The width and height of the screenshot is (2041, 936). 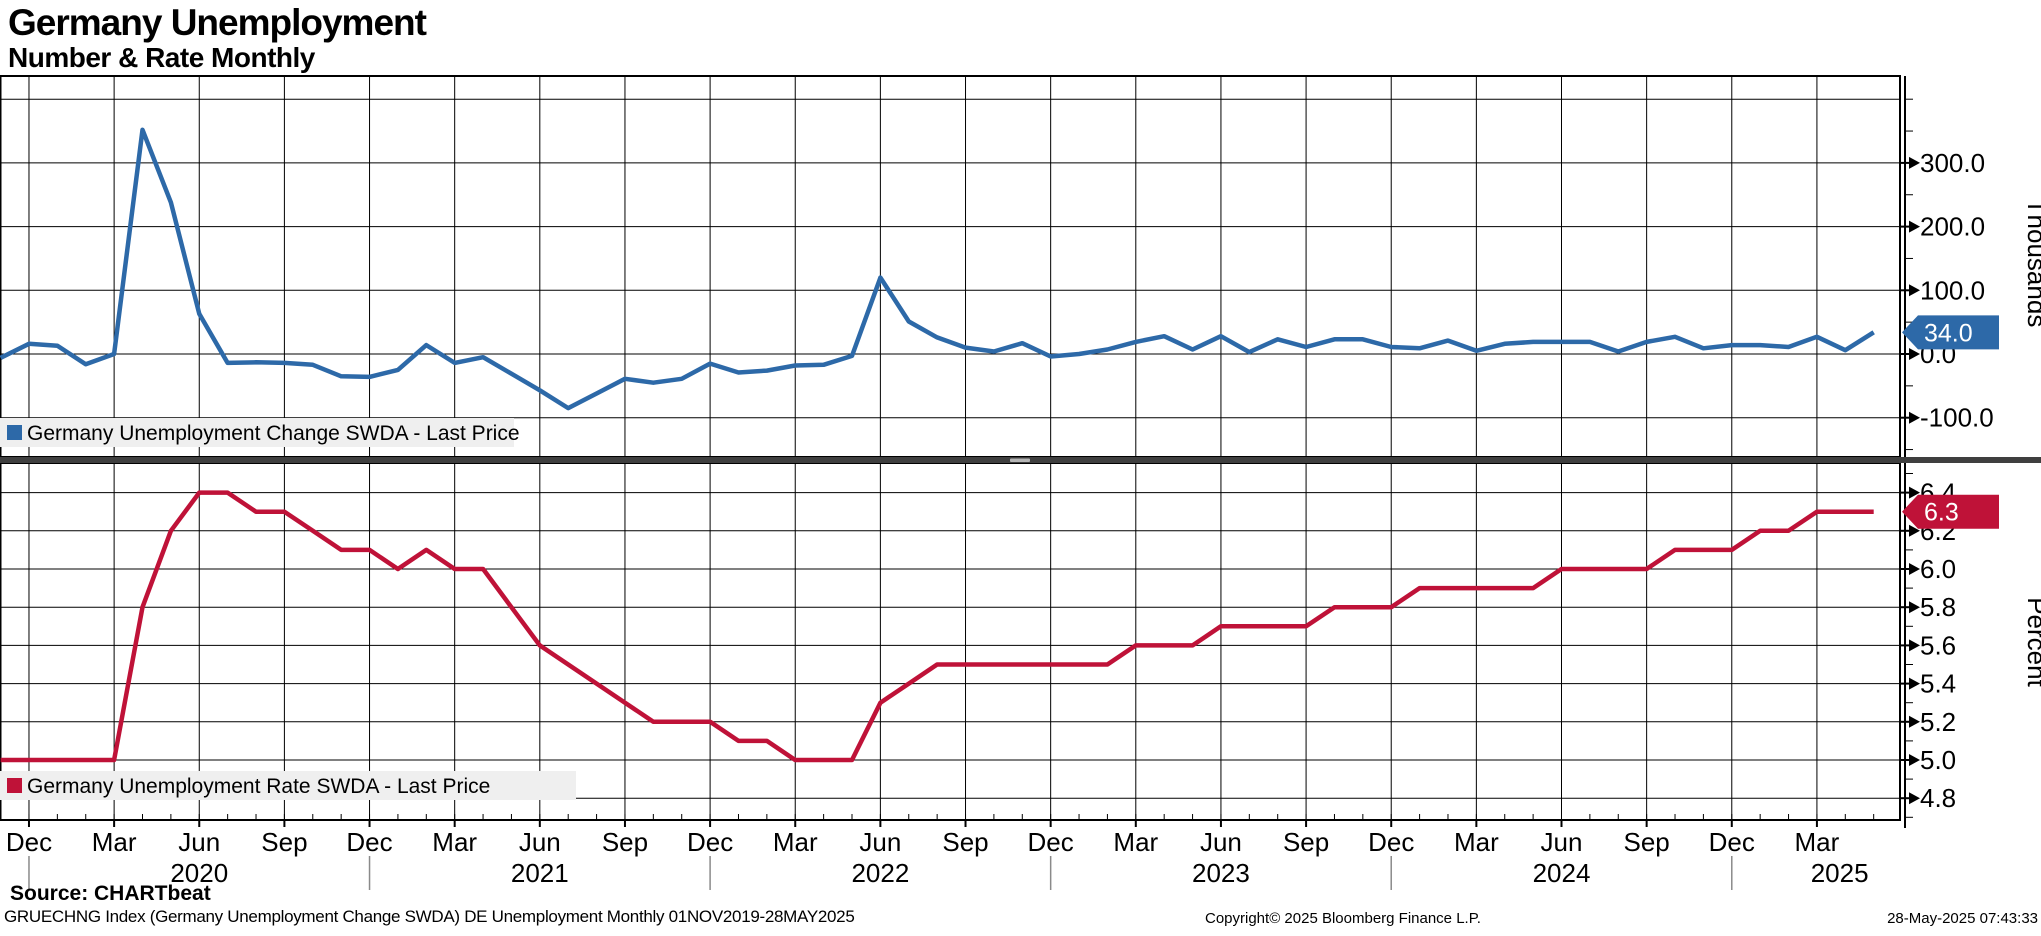 I want to click on page-subtitle: Number & Rate Monthly, so click(x=161, y=57).